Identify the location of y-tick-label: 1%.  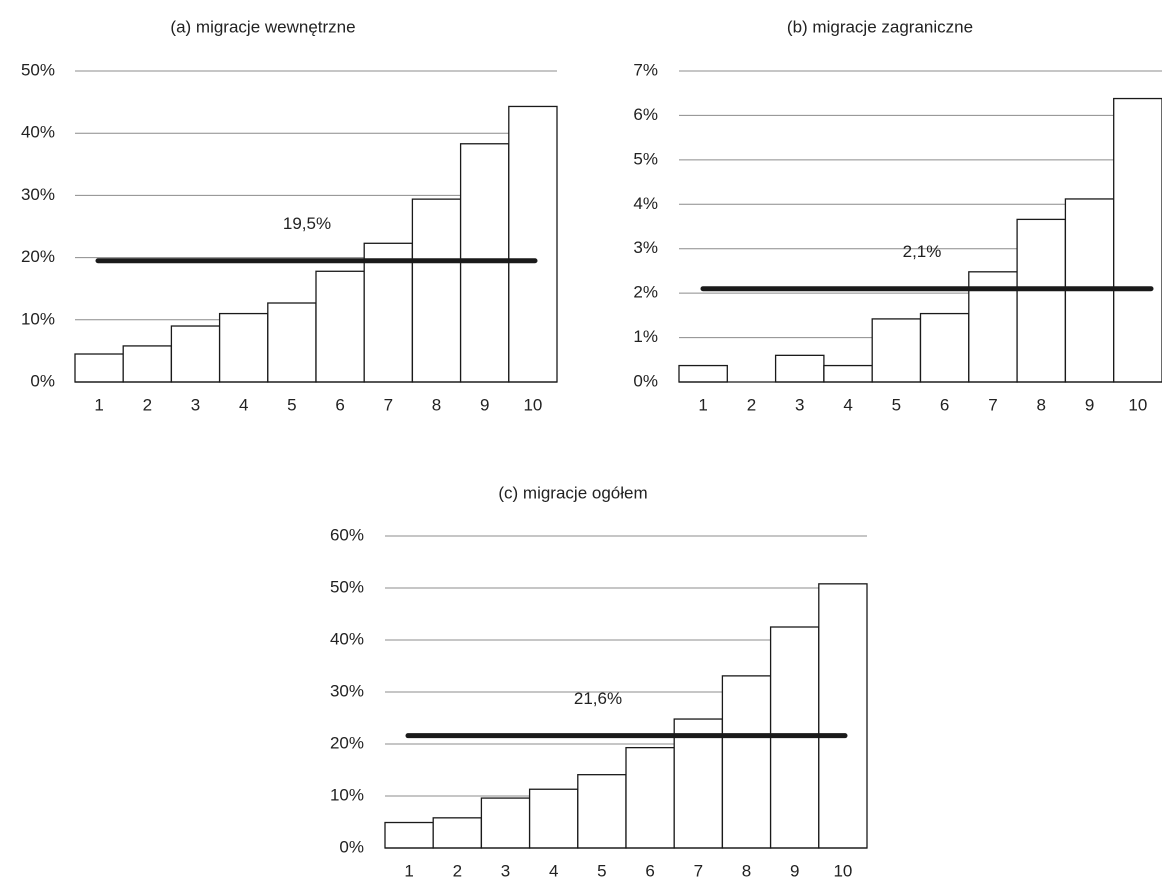
(645, 336).